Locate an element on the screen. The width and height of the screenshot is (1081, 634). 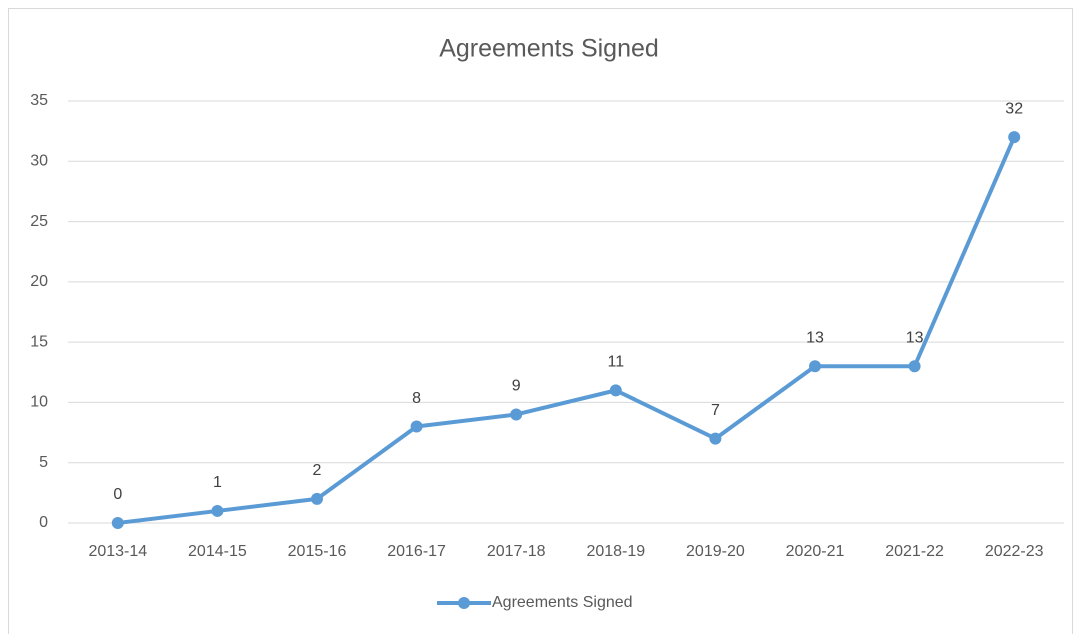
x-tick-label: 2020-21 is located at coordinates (815, 551).